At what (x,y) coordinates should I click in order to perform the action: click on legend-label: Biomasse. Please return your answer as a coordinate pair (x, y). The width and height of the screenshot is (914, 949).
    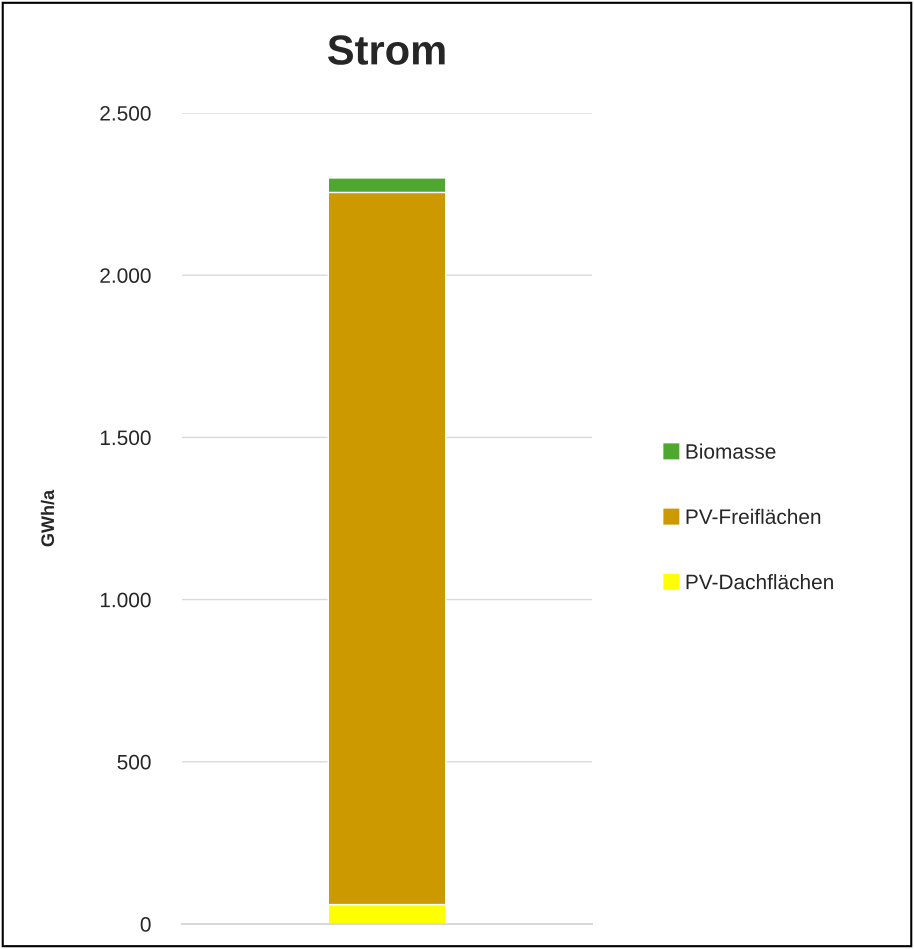
    Looking at the image, I should click on (731, 451).